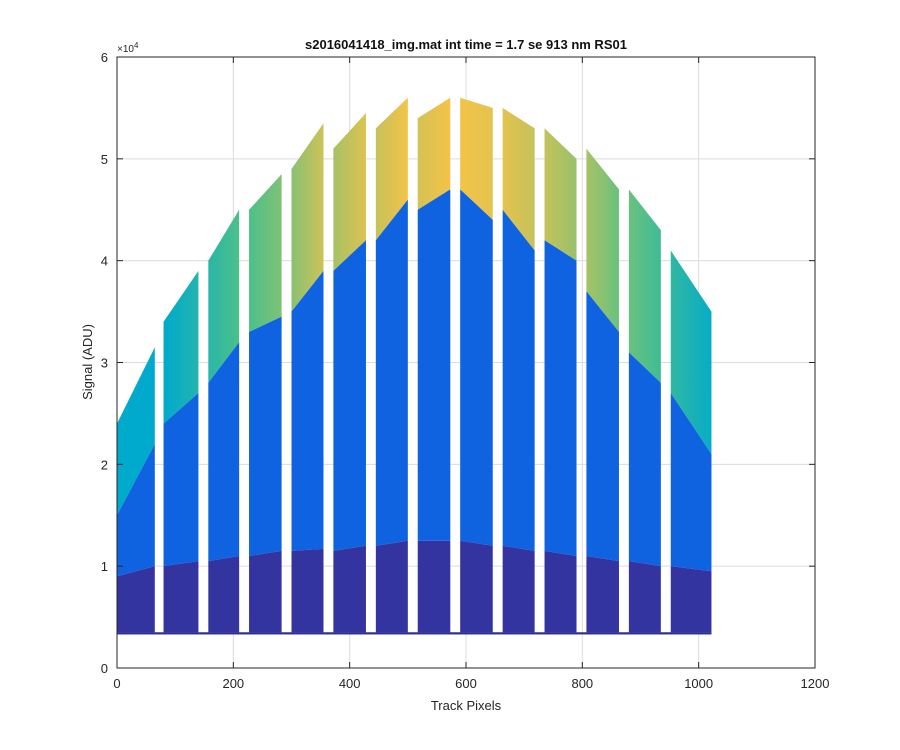 This screenshot has width=900, height=750. I want to click on y-tick-label: 1, so click(104, 566).